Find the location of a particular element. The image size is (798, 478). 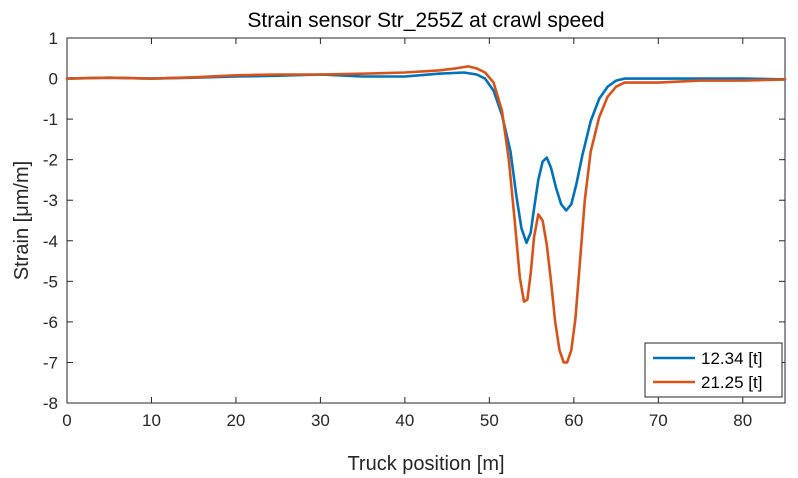

y-tick-label: -8 is located at coordinates (50, 403).